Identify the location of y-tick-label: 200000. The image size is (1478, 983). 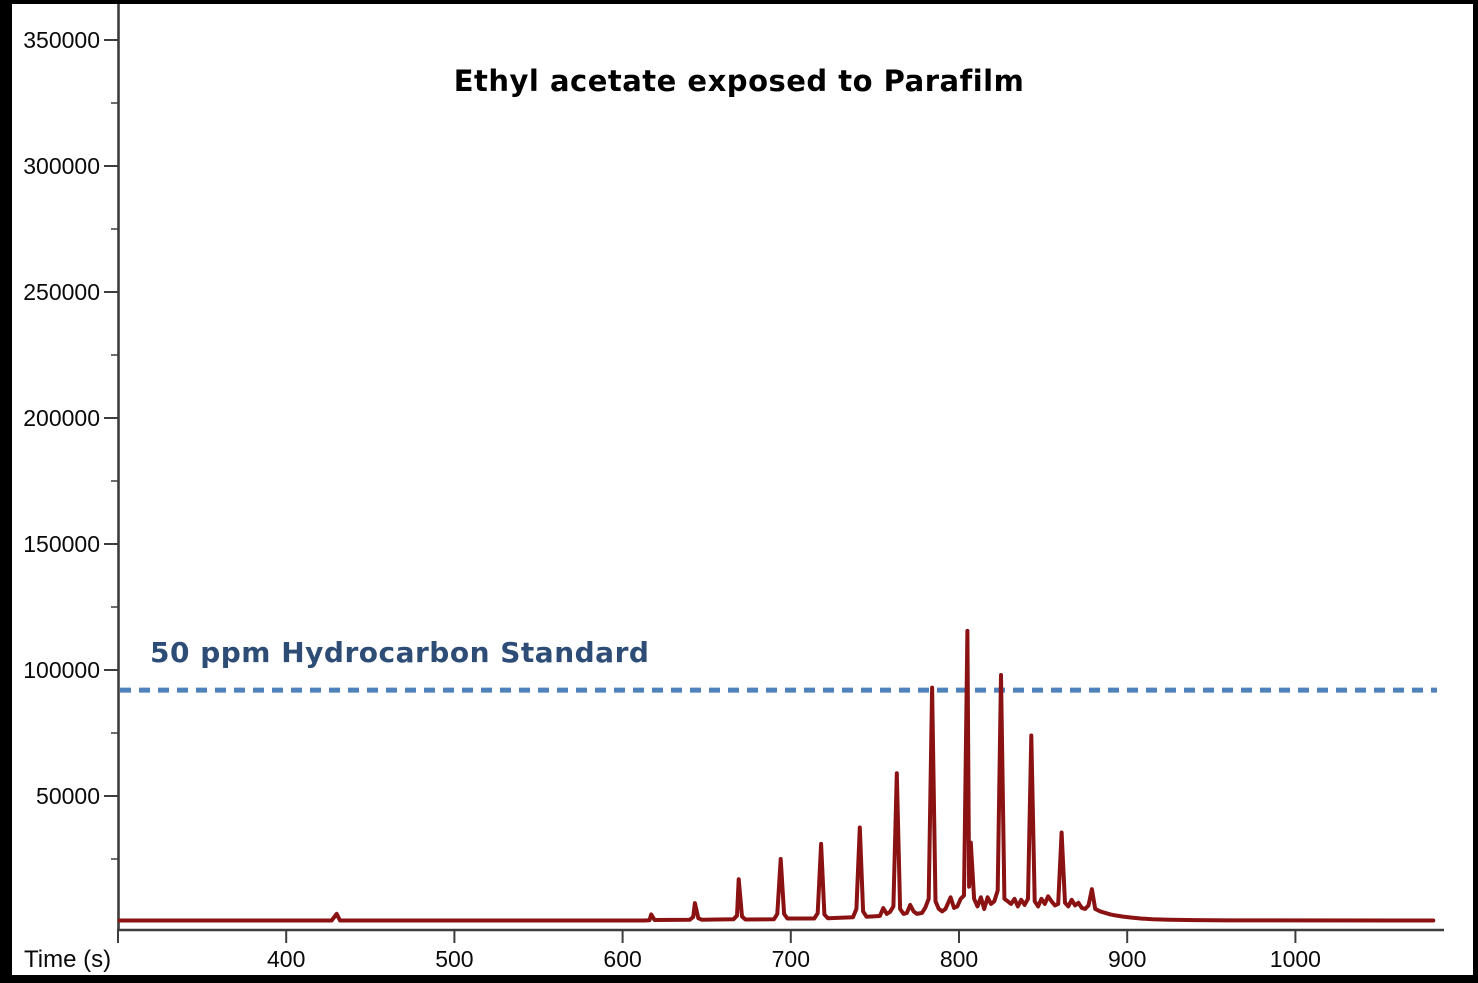
(61, 418).